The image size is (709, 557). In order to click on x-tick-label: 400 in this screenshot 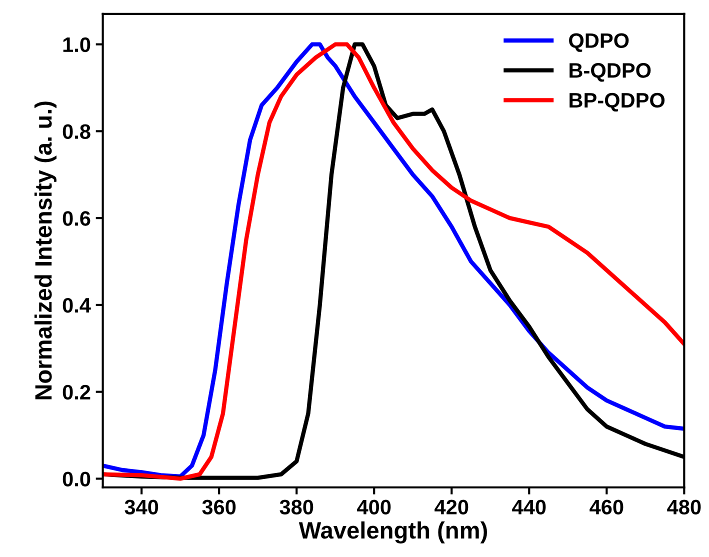, I will do `click(374, 507)`.